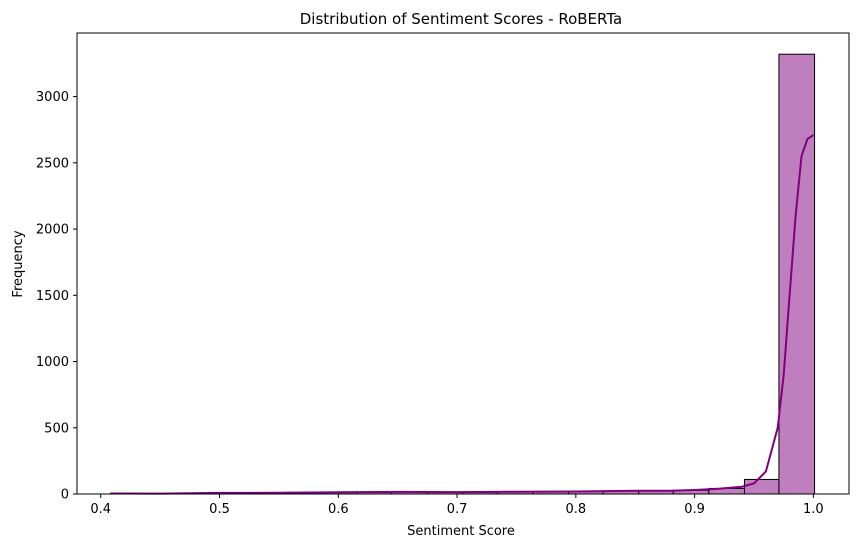  Describe the element at coordinates (52, 163) in the screenshot. I see `y-tick-label: 2500` at that location.